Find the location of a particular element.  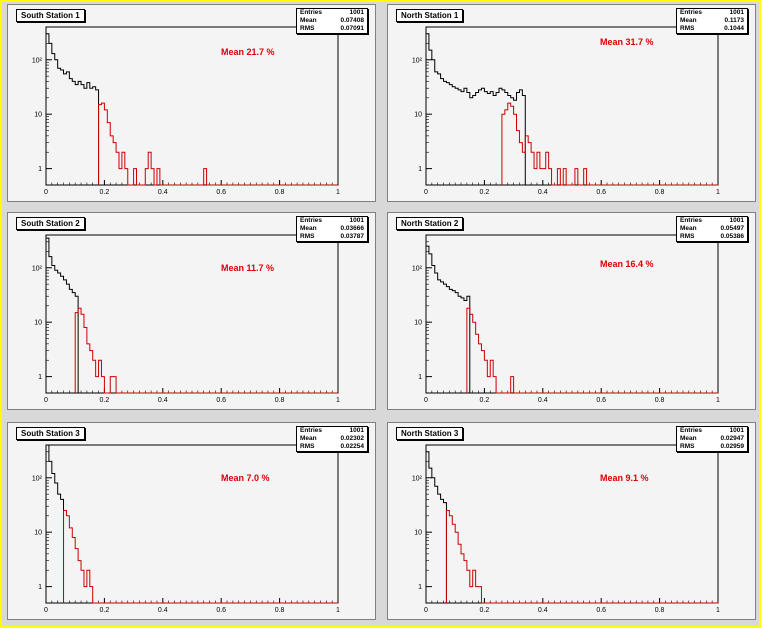

stats-mean-value: 0.07408 is located at coordinates (352, 20).